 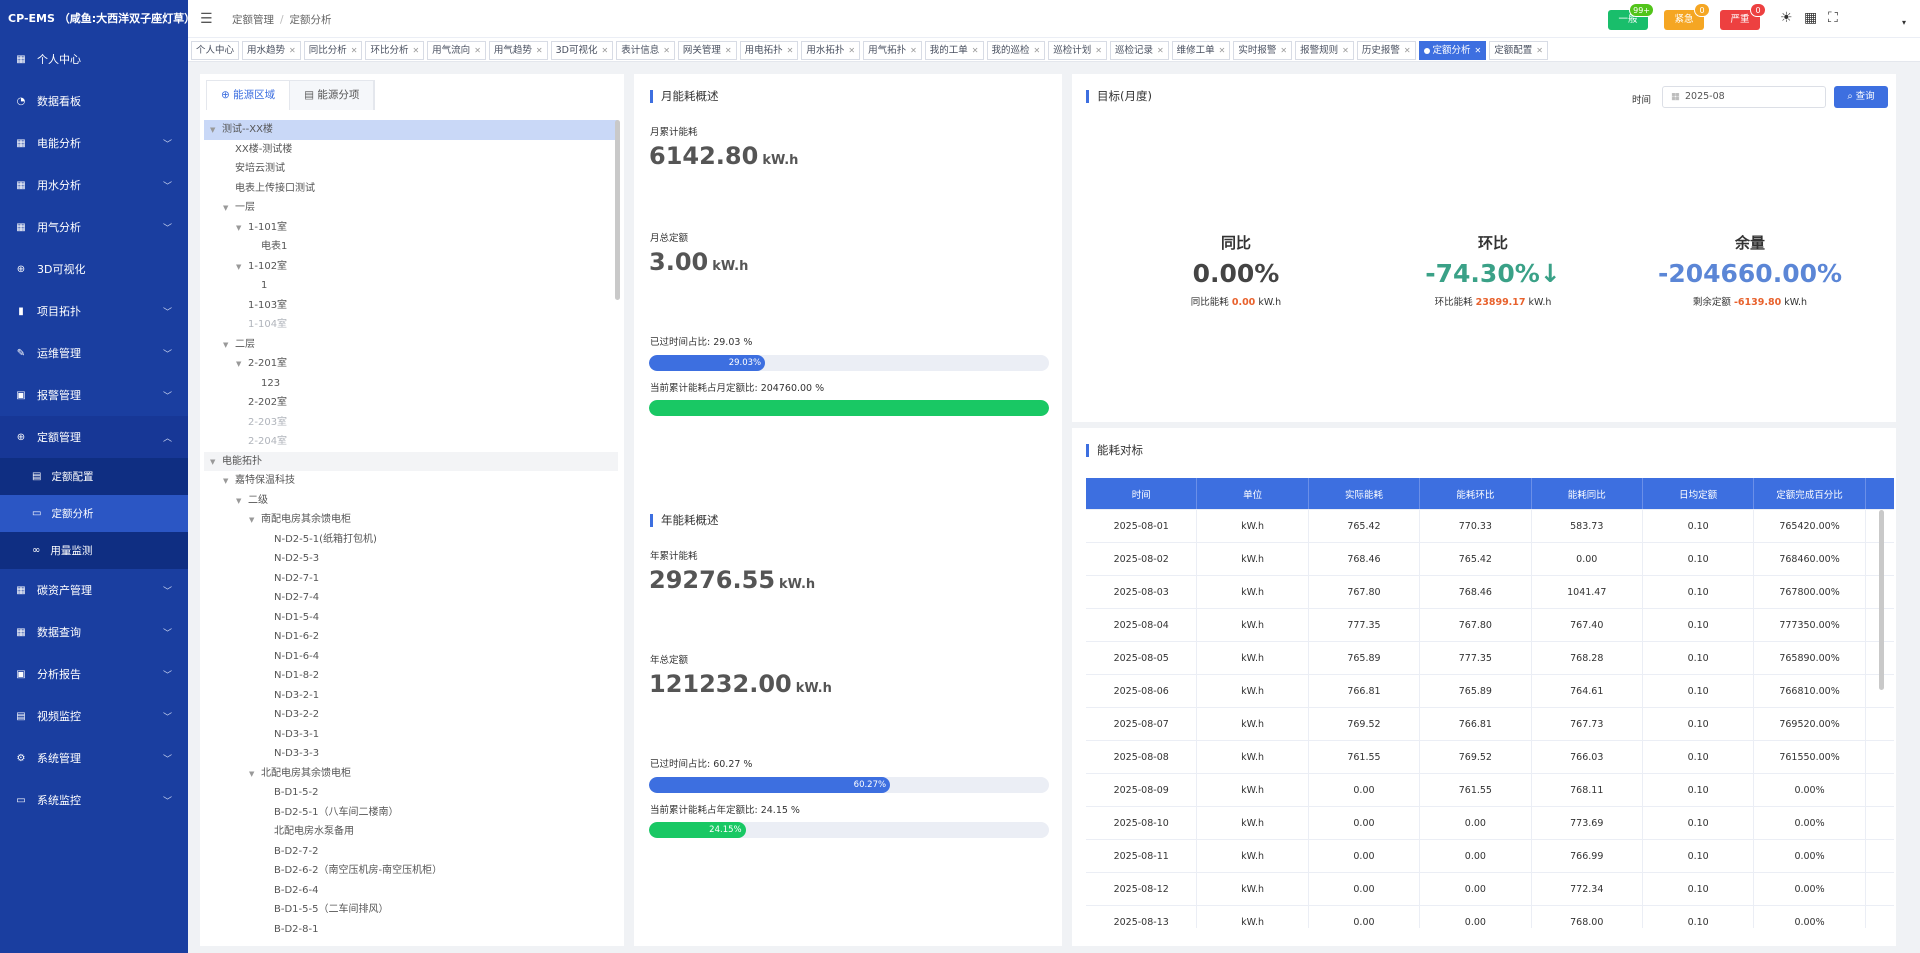 What do you see at coordinates (94, 513) in the screenshot?
I see `sidebar-subitem-1: ▭ 定额分析` at bounding box center [94, 513].